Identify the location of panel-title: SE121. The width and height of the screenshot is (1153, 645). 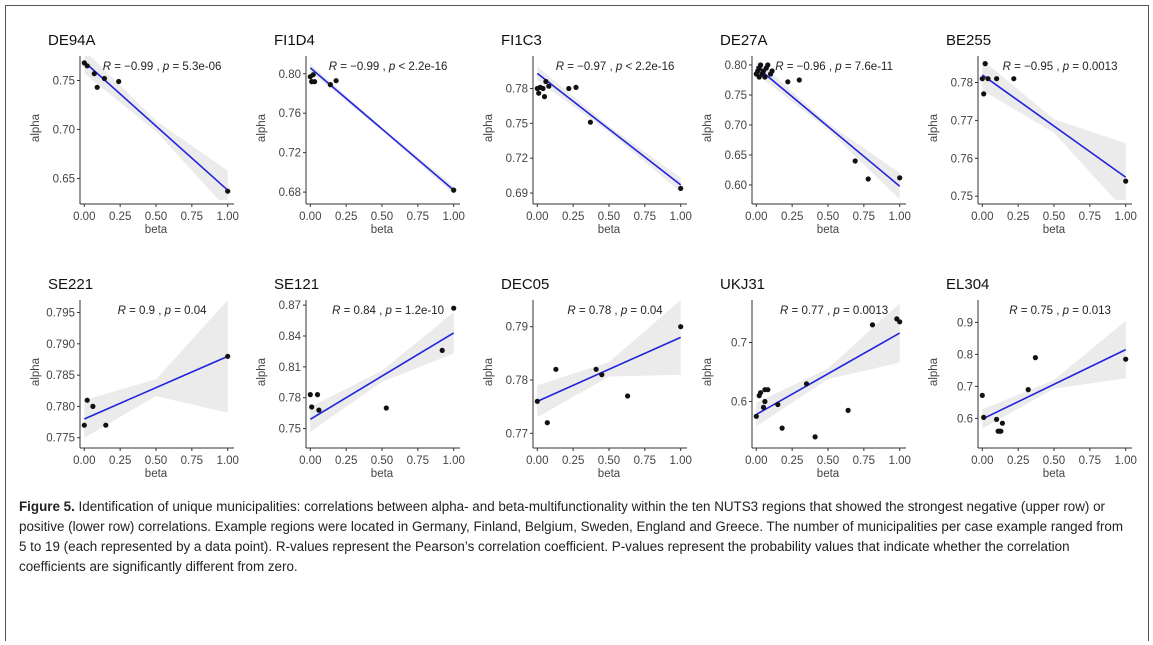
(296, 284).